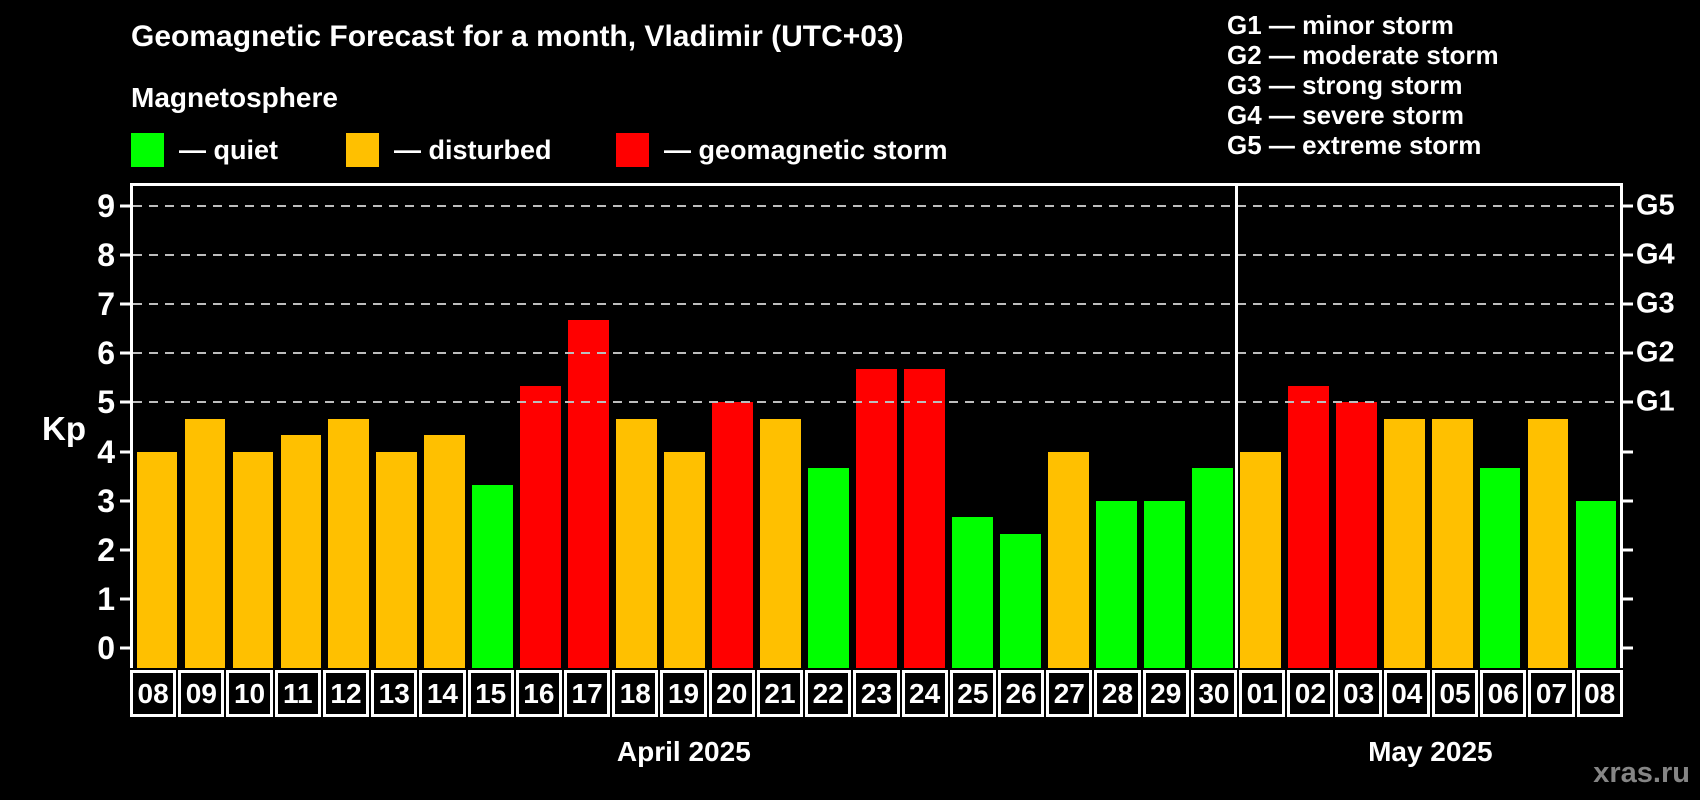 The height and width of the screenshot is (800, 1700). What do you see at coordinates (1212, 567) in the screenshot?
I see `kp-bar-30-quiet` at bounding box center [1212, 567].